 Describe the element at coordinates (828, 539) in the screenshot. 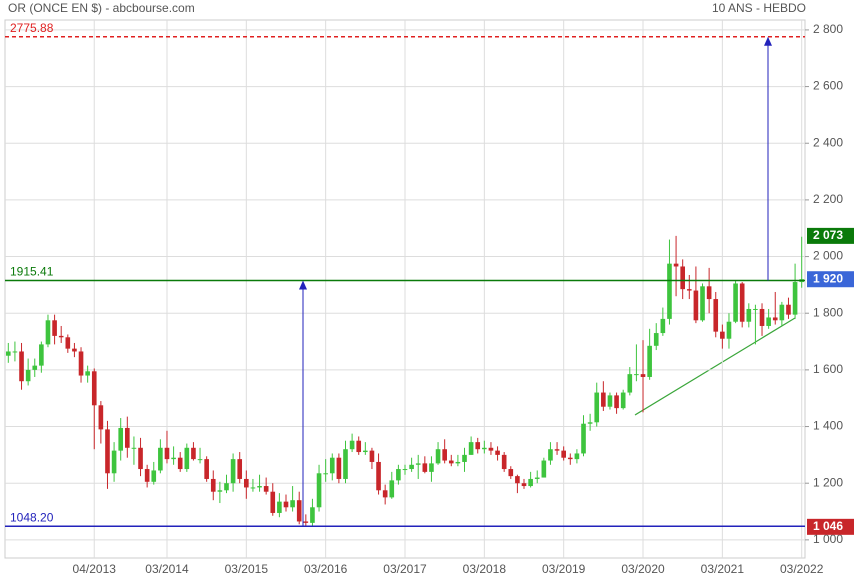

I see `y-tick-label: 1 000` at that location.